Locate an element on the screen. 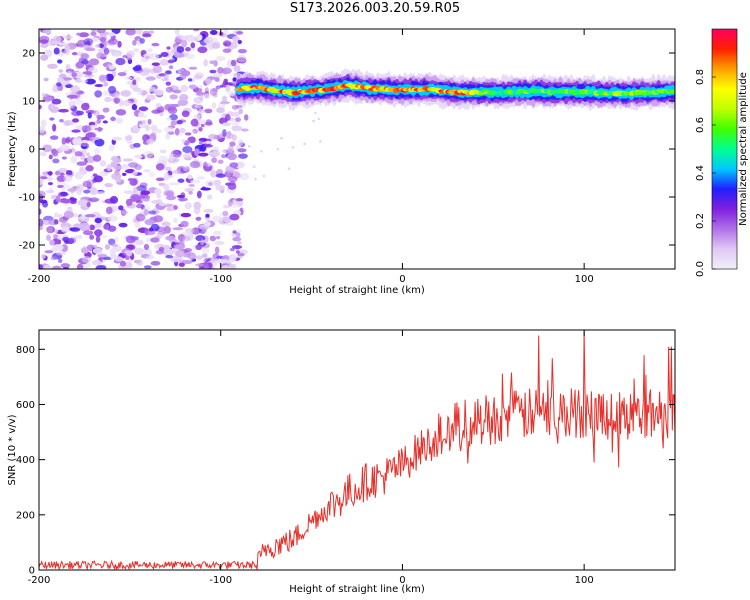  colorbar-tick-label: 0.8 is located at coordinates (700, 77).